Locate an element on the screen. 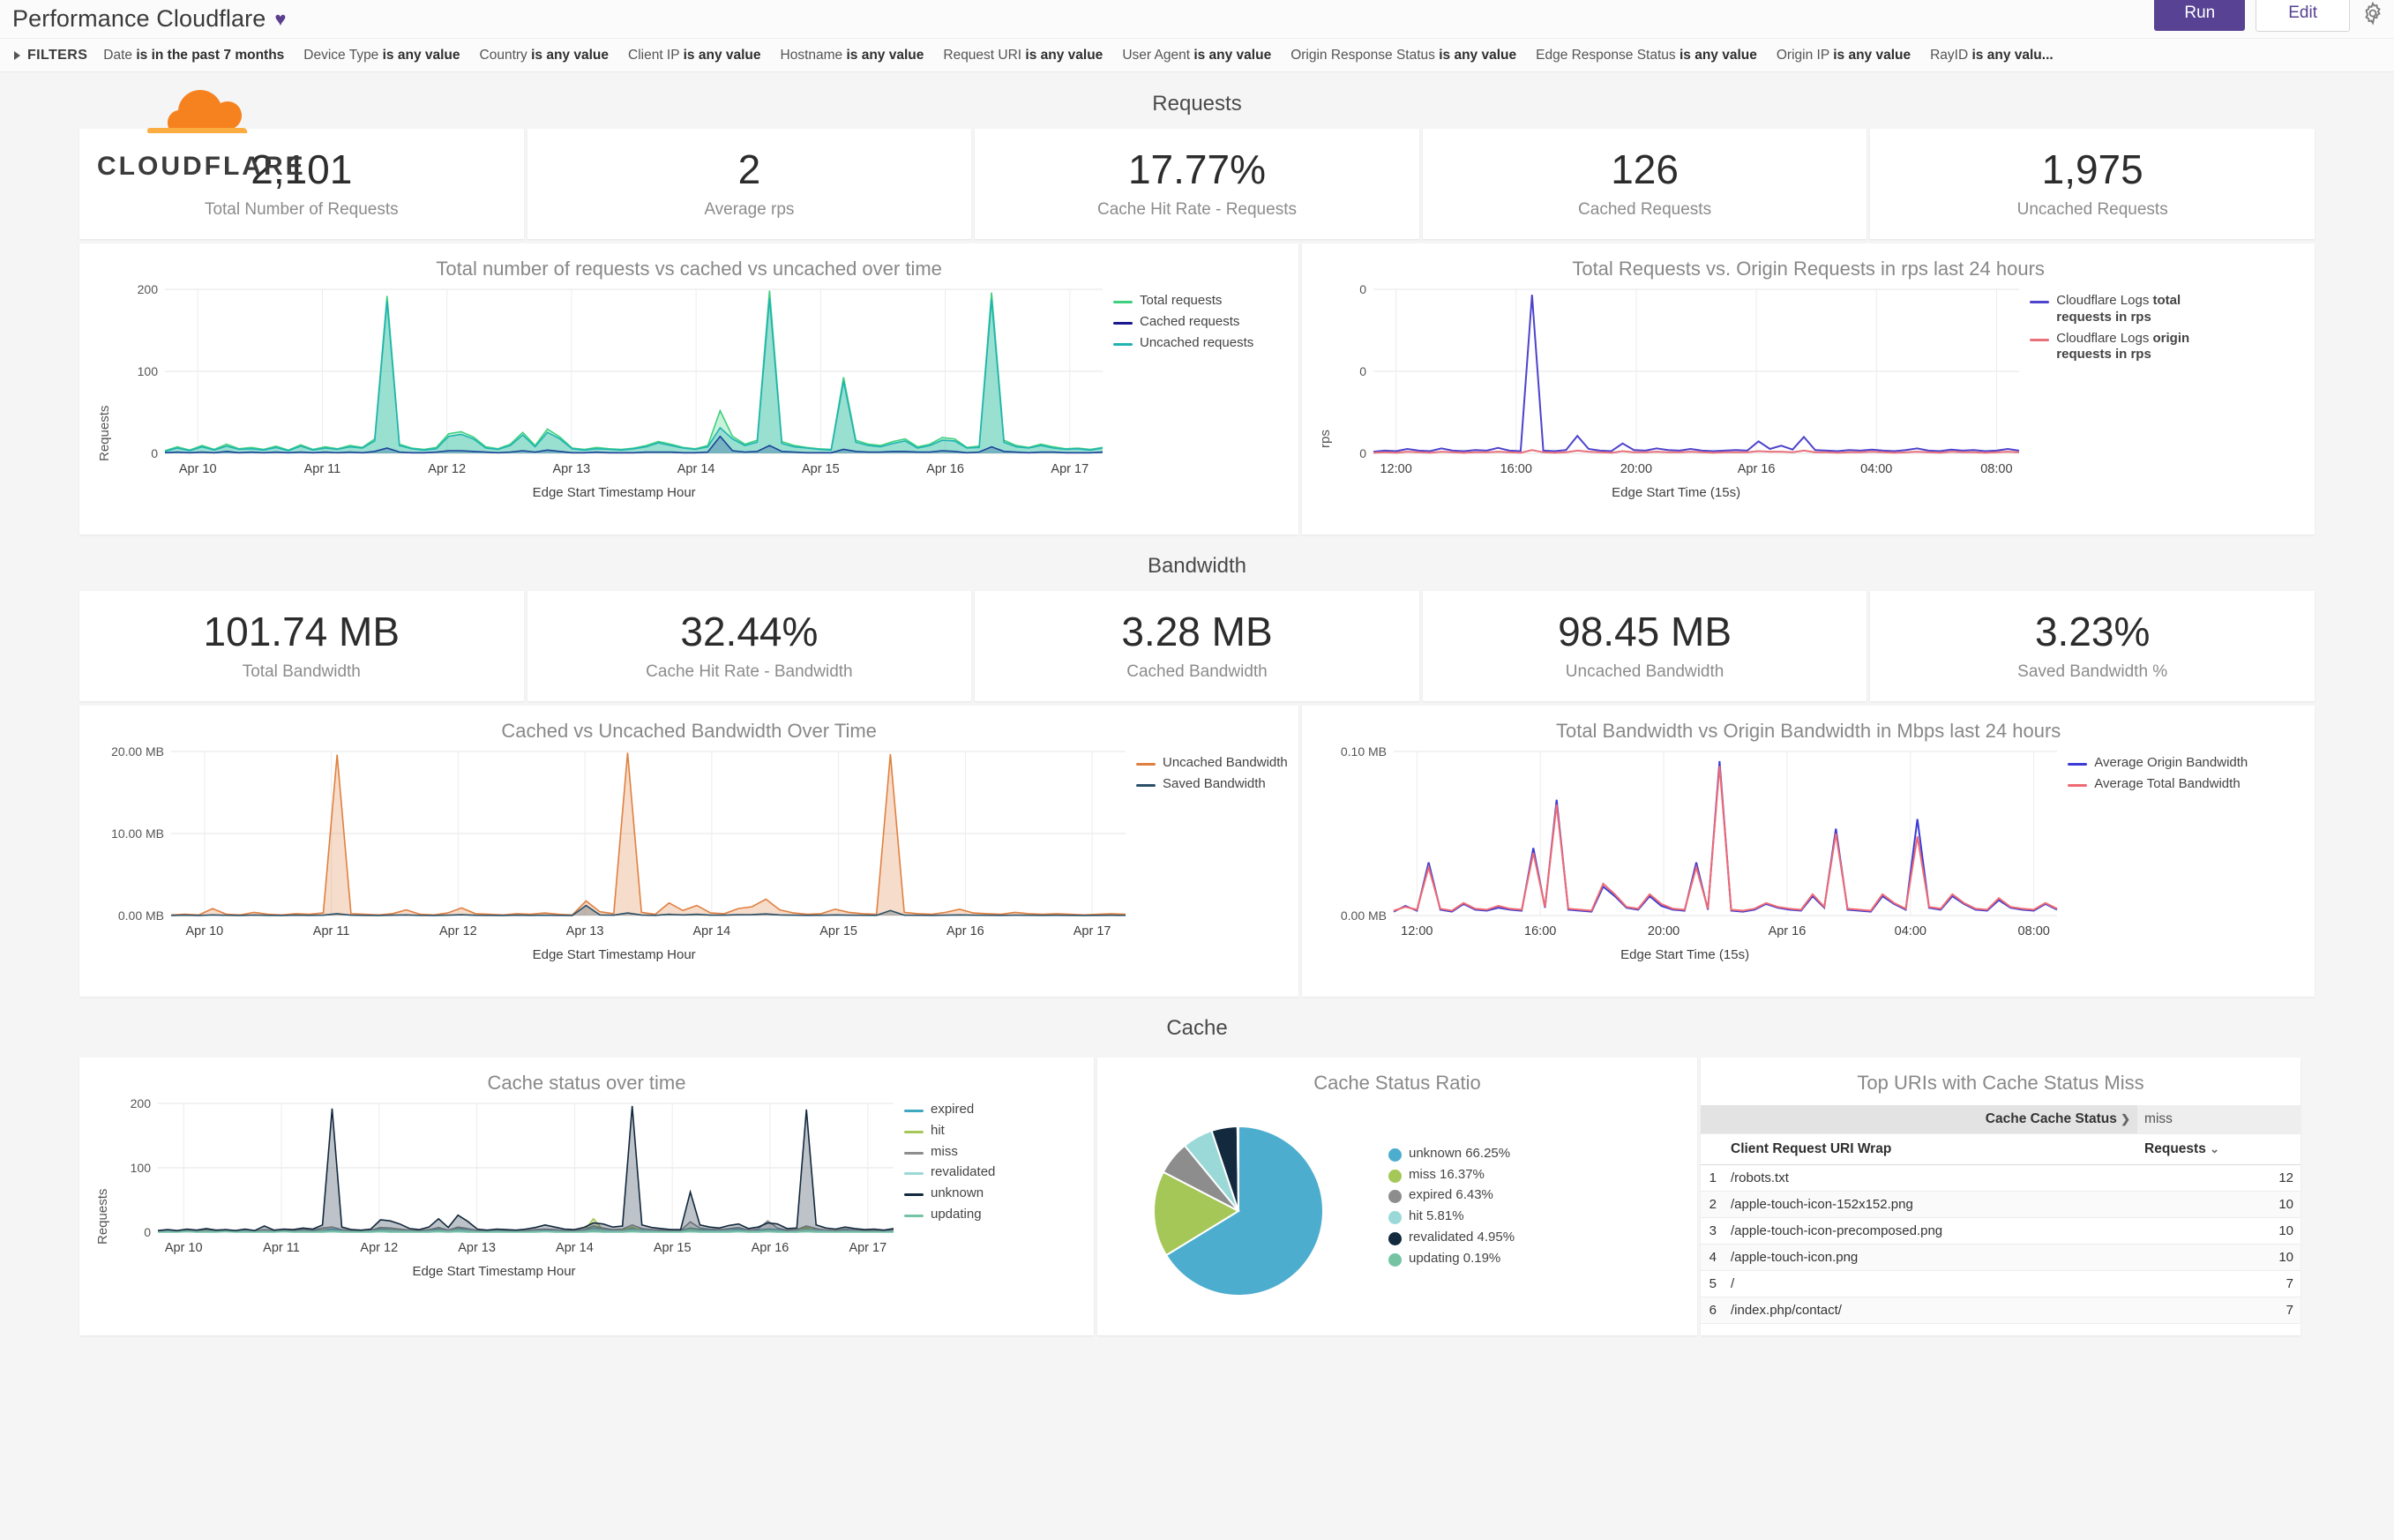 This screenshot has height=1540, width=2394. chevron-down-icon: ⌄ is located at coordinates (2215, 1148).